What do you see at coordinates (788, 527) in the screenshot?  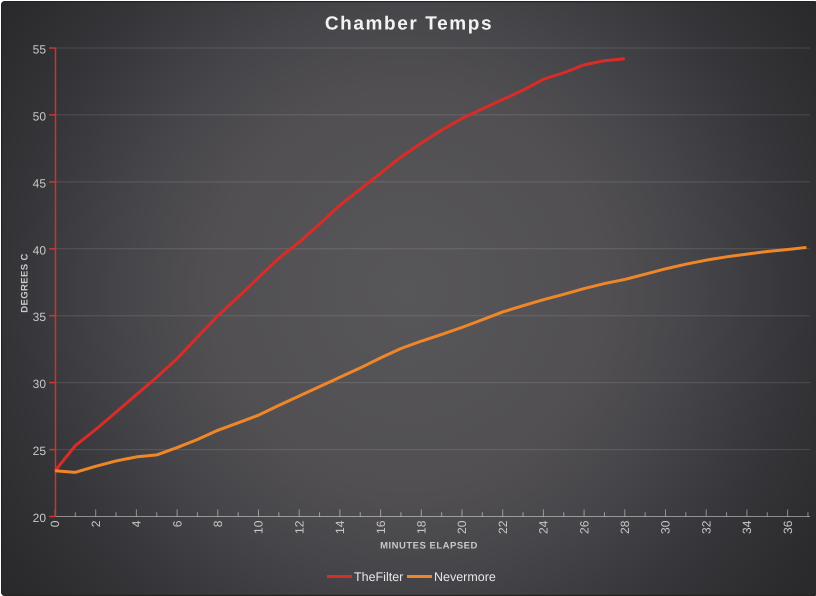 I see `svg-text: 36` at bounding box center [788, 527].